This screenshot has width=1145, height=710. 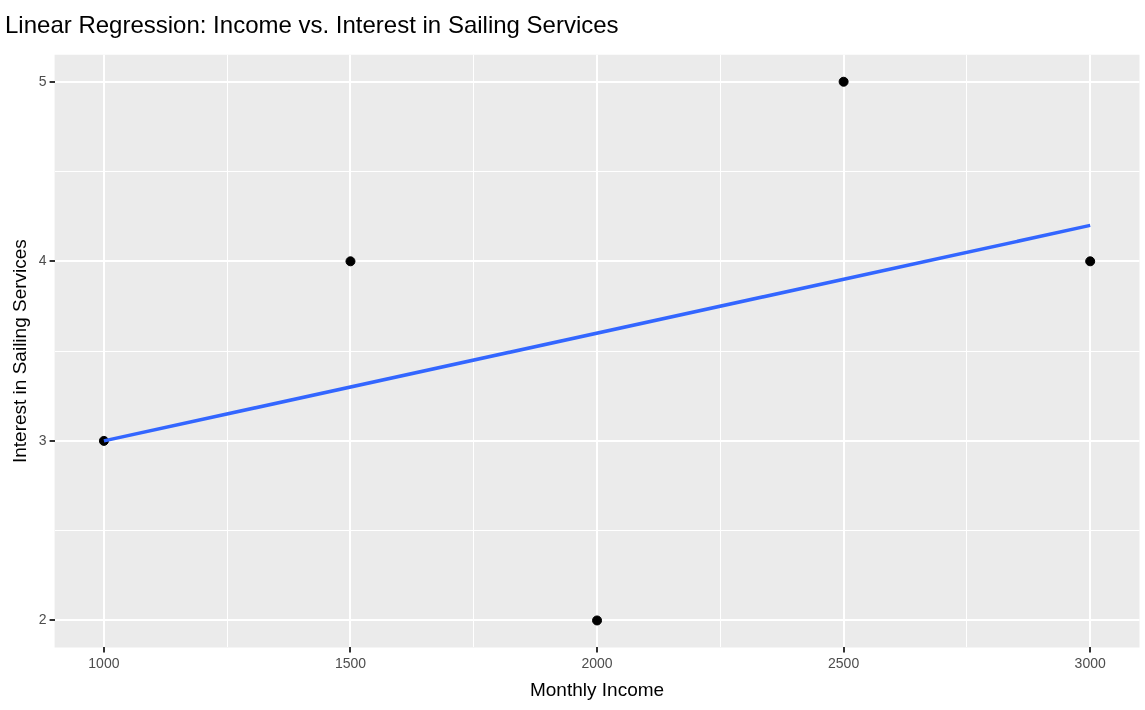 What do you see at coordinates (104, 662) in the screenshot?
I see `x-tick-label: 1000` at bounding box center [104, 662].